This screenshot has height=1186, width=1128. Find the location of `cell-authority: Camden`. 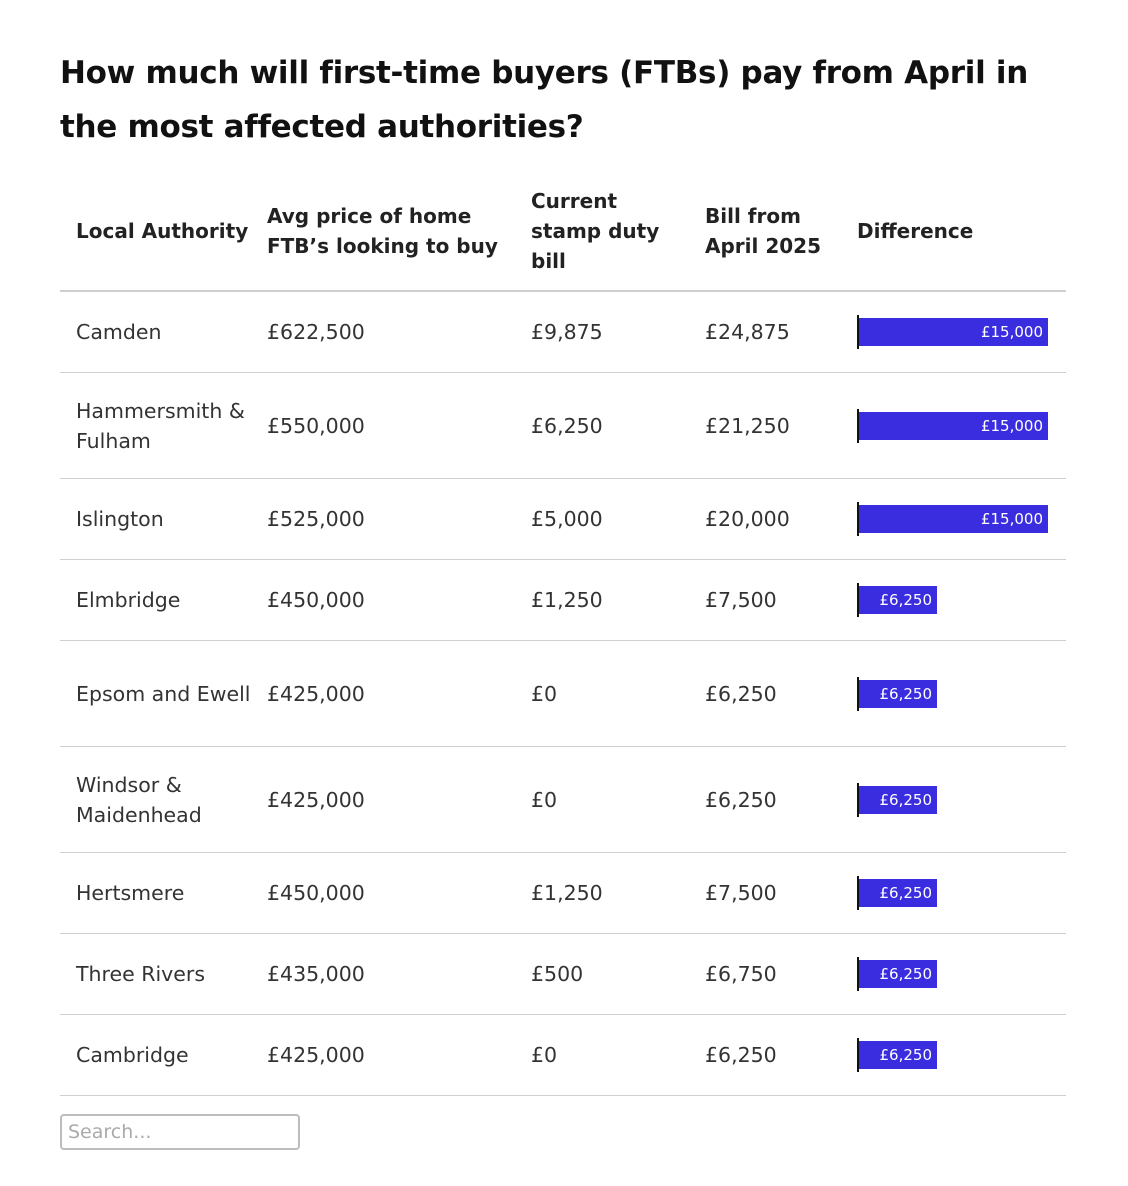

cell-authority: Camden is located at coordinates (155, 332).